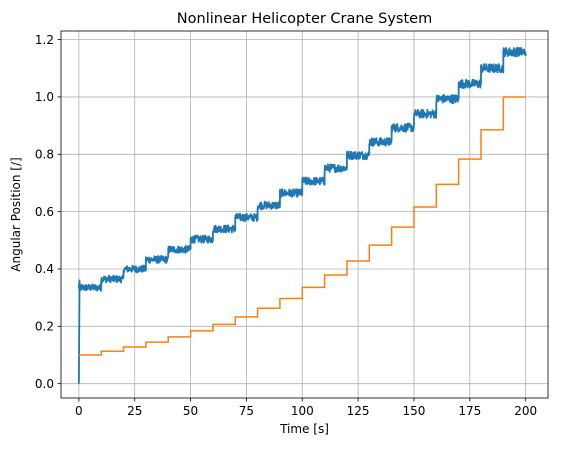 This screenshot has width=567, height=455. What do you see at coordinates (44, 212) in the screenshot?
I see `y-tick-label: 0.6` at bounding box center [44, 212].